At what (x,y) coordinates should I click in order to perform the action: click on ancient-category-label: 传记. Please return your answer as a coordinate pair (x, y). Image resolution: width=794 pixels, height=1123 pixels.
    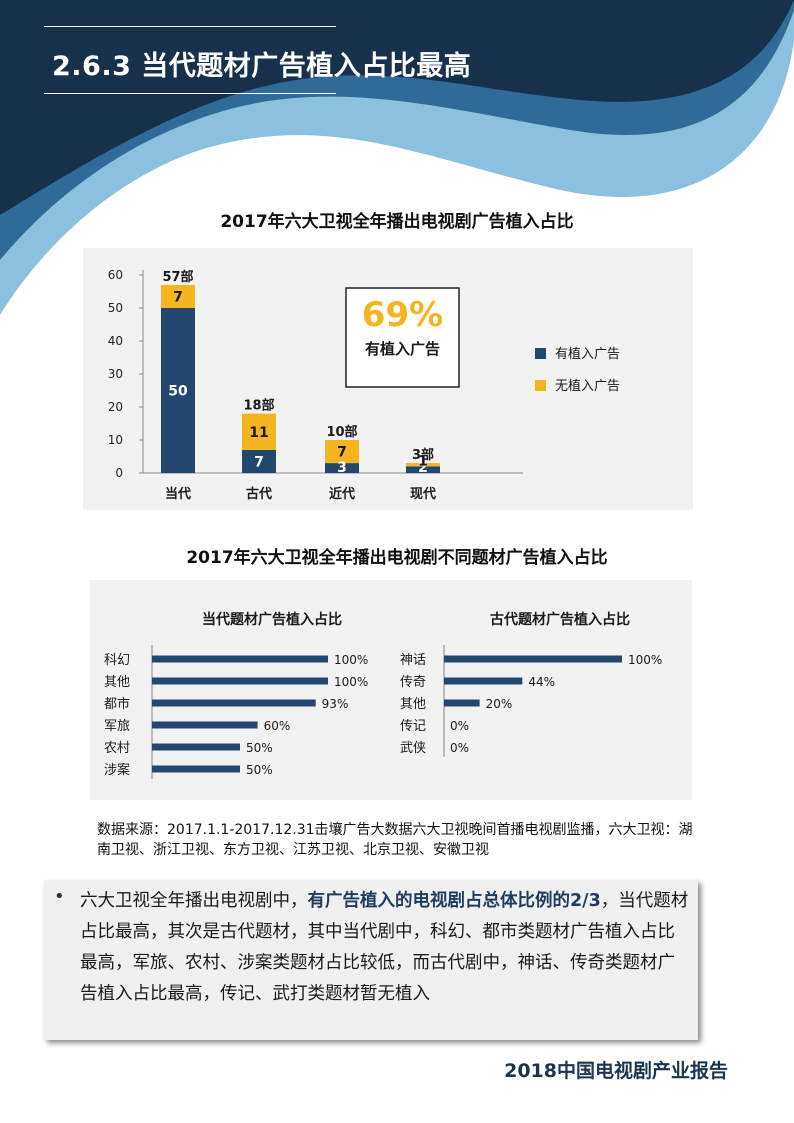
    Looking at the image, I should click on (413, 726).